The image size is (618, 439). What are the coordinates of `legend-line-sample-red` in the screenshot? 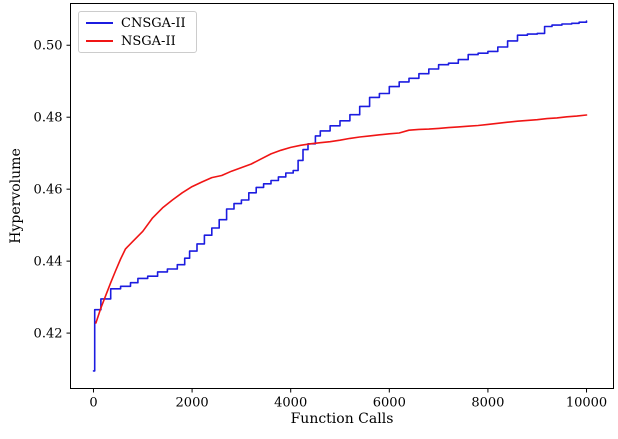 It's located at (99, 41).